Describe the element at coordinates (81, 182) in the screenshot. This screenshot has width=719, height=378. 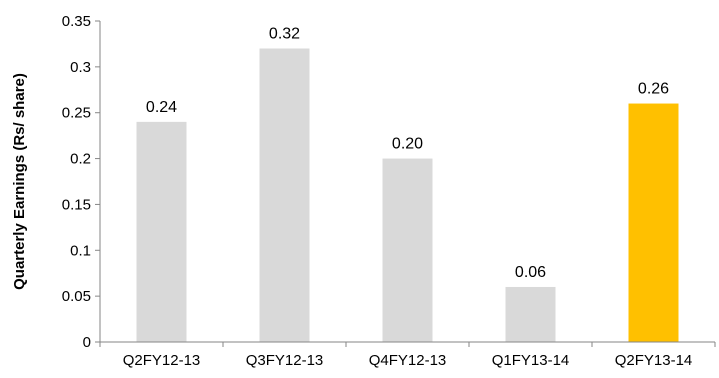
I see `y-axis-ticks: 0 0.05 0.1 0.15 0.2 0.25 0.3 0.35` at that location.